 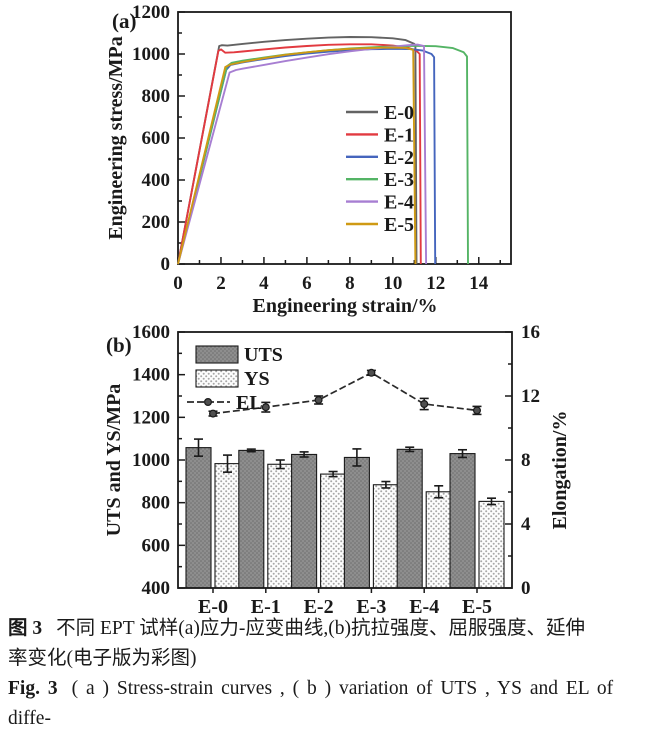 I want to click on svg-text: 16, so click(x=530, y=332).